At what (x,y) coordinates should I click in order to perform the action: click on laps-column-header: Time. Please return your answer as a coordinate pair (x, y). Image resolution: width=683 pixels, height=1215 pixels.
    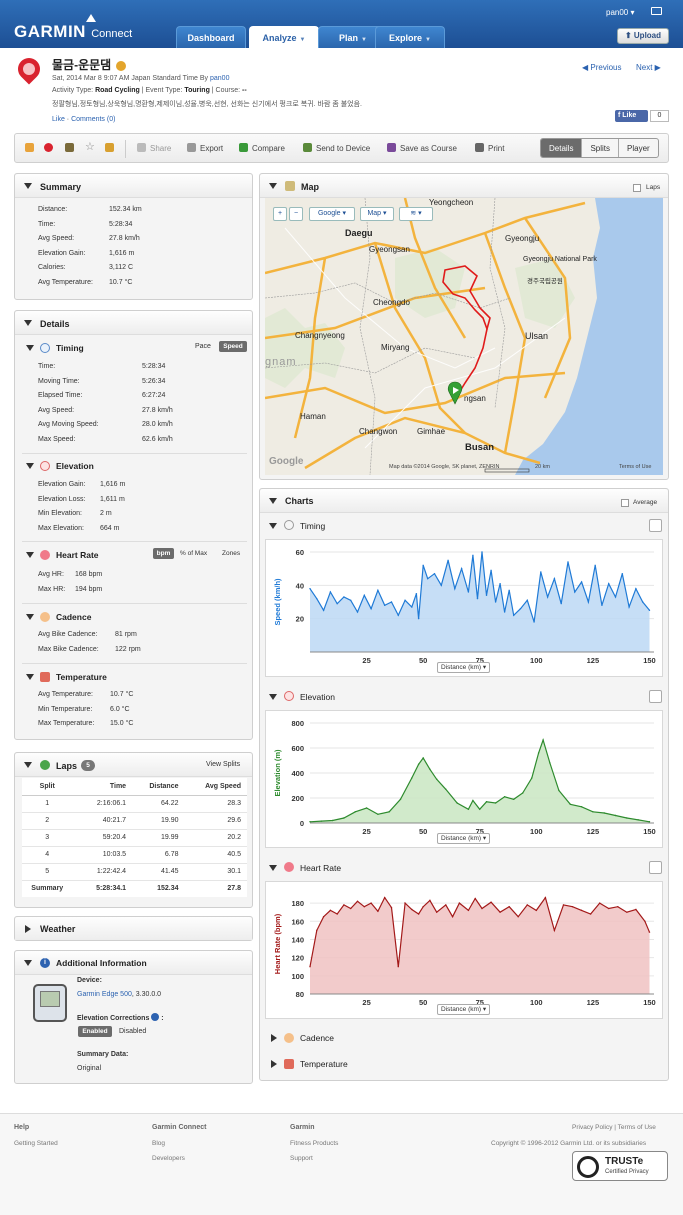
    Looking at the image, I should click on (105, 787).